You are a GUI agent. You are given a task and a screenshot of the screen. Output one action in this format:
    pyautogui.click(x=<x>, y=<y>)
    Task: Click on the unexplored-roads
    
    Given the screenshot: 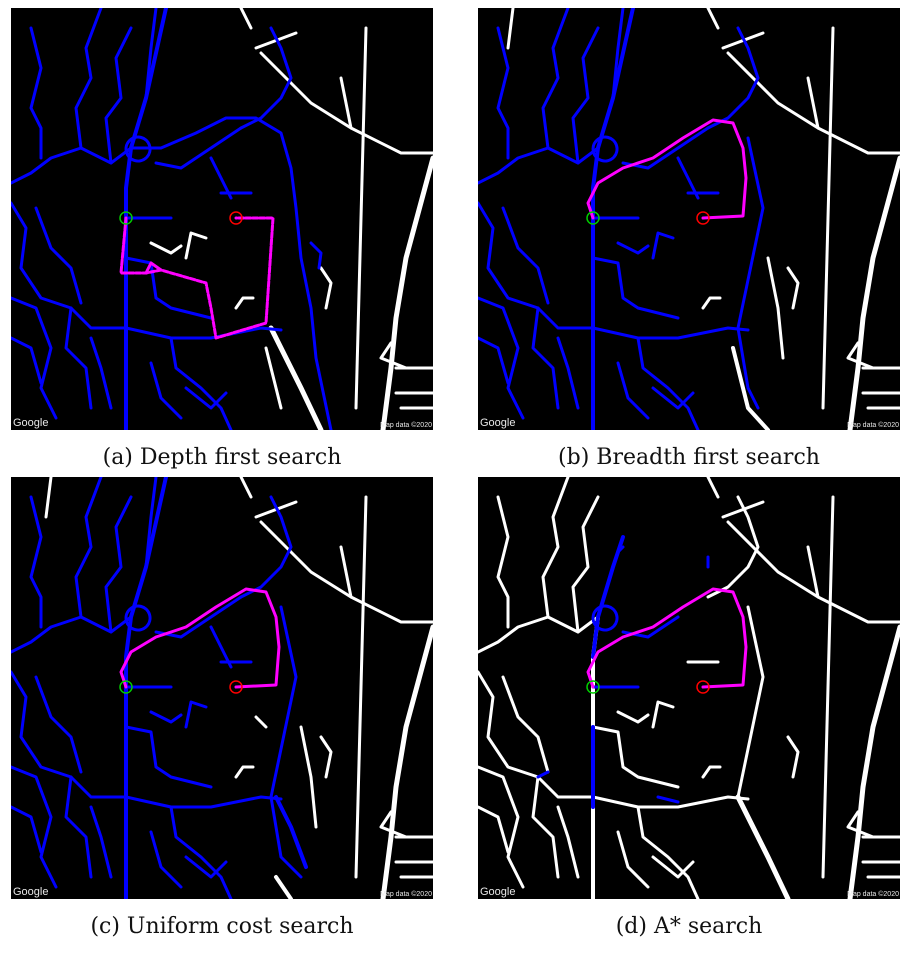 What is the action you would take?
    pyautogui.click(x=291, y=219)
    